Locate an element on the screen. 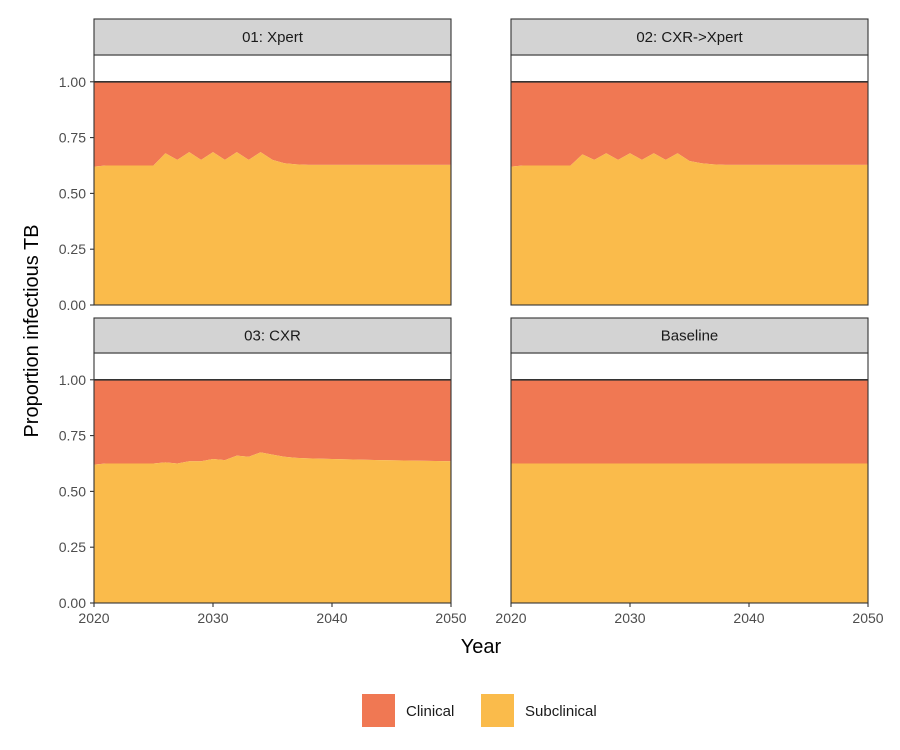  legend-label: Subclinical is located at coordinates (561, 711).